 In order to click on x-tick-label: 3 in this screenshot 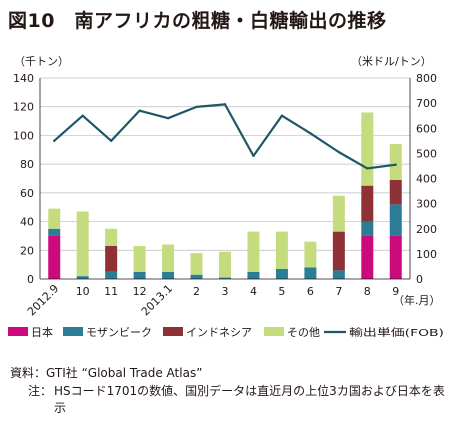, I will do `click(225, 291)`.